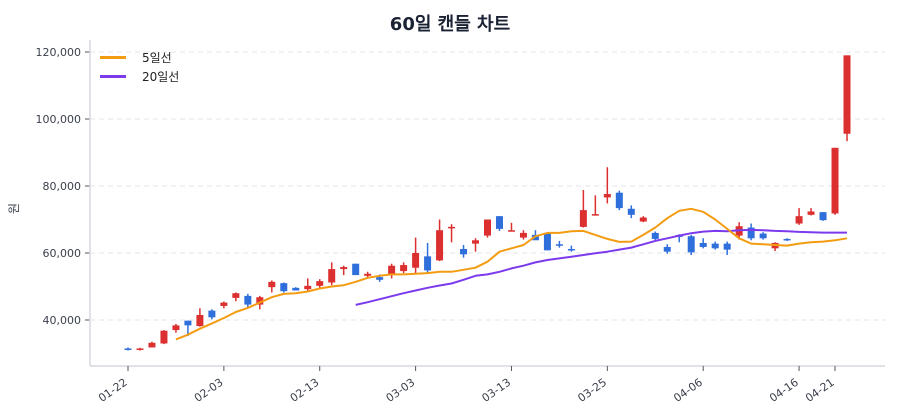  Describe the element at coordinates (59, 52) in the screenshot. I see `y-tick-label: 120,000` at that location.